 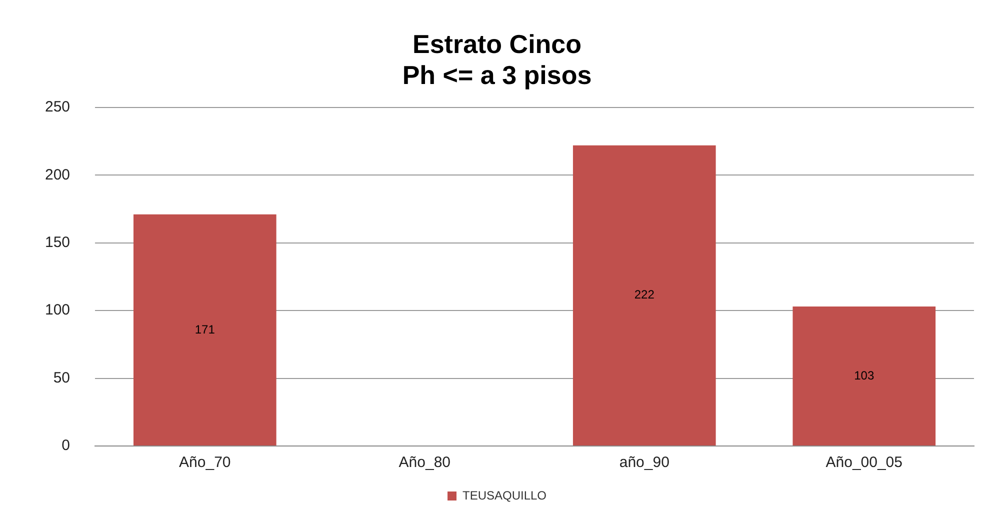 I want to click on y-tick-label: 250, so click(x=57, y=107).